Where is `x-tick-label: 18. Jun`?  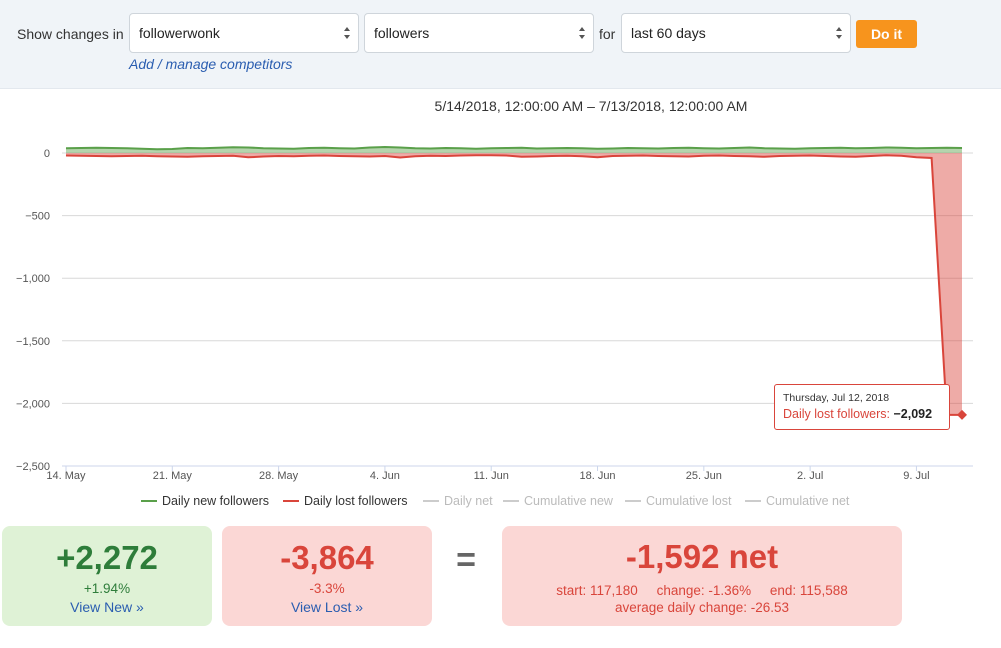 x-tick-label: 18. Jun is located at coordinates (597, 476).